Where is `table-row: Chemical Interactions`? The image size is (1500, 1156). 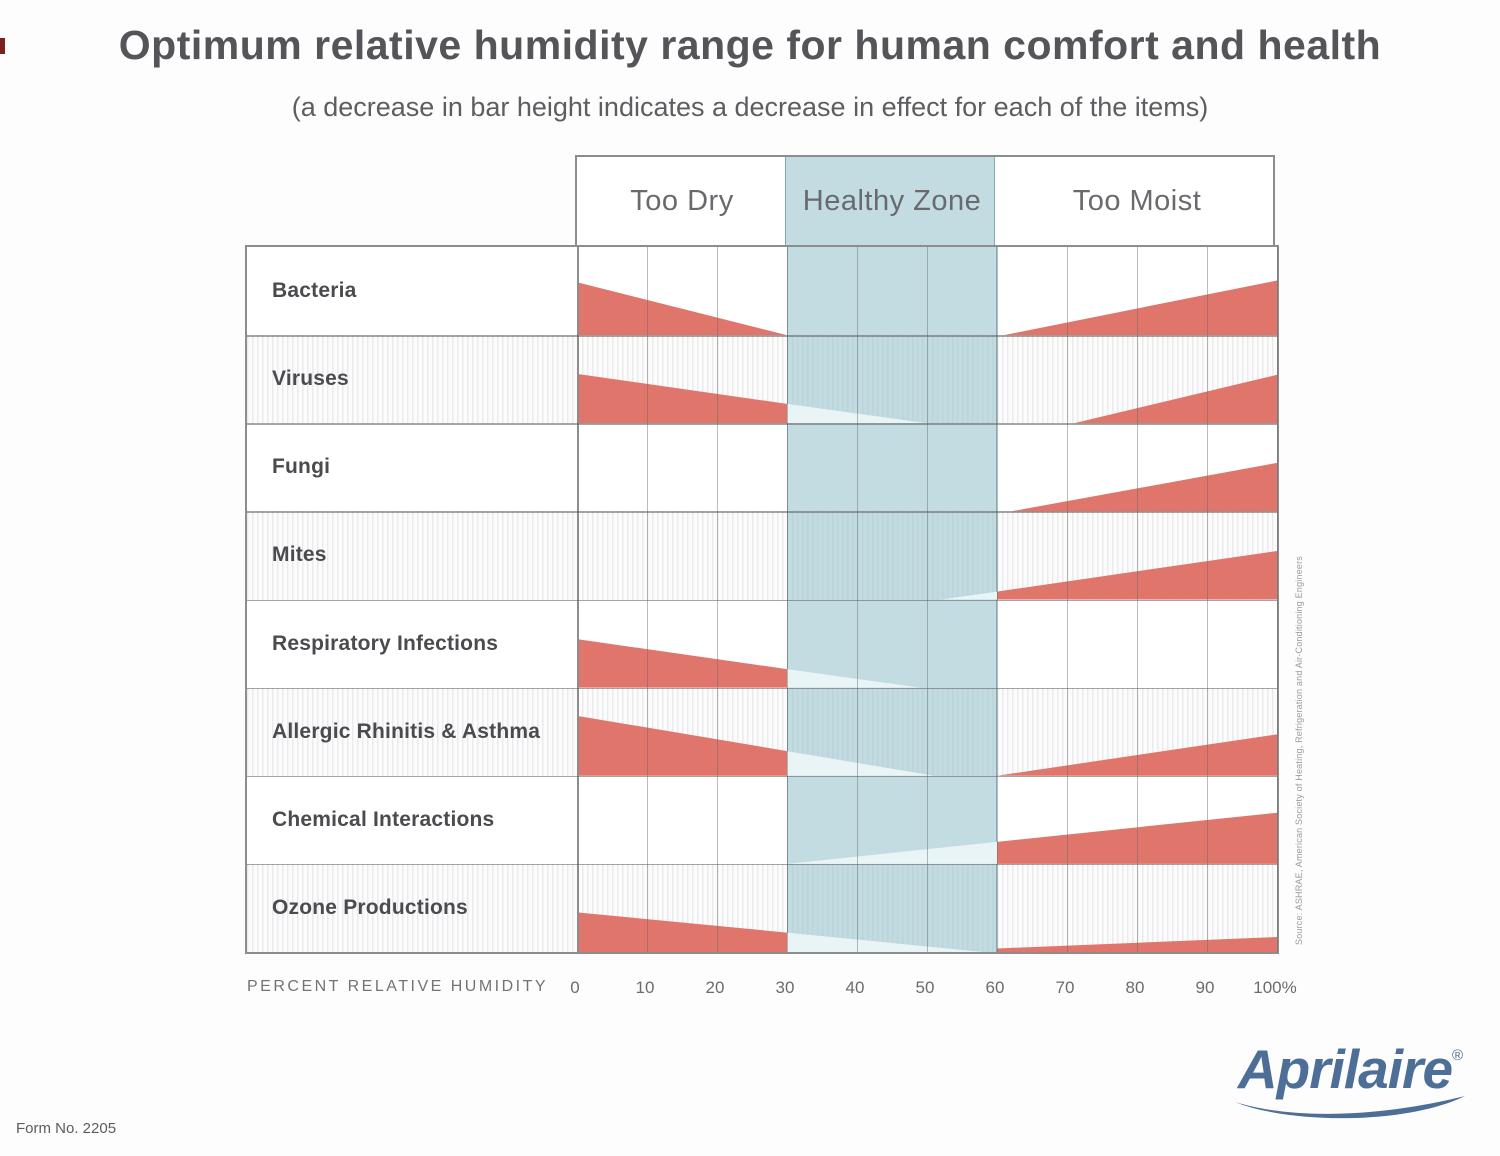
table-row: Chemical Interactions is located at coordinates (762, 820).